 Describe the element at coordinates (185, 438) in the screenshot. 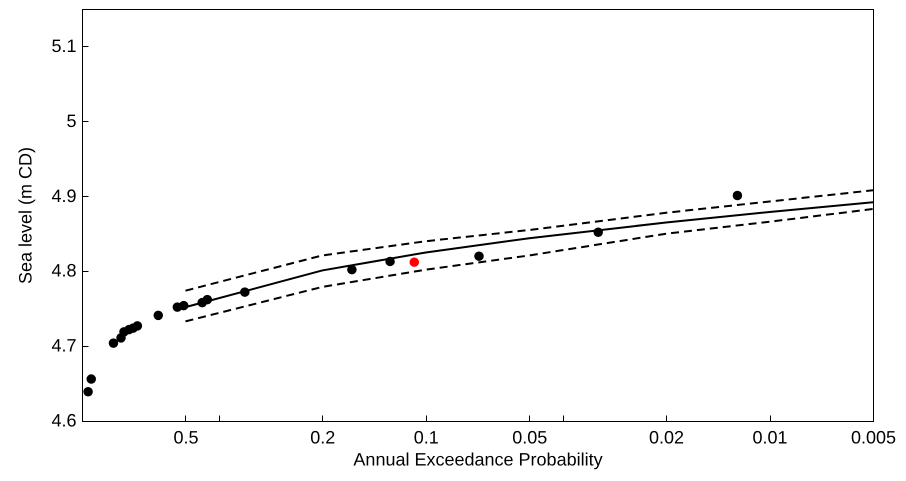

I see `x-tick-label: 0.5` at that location.